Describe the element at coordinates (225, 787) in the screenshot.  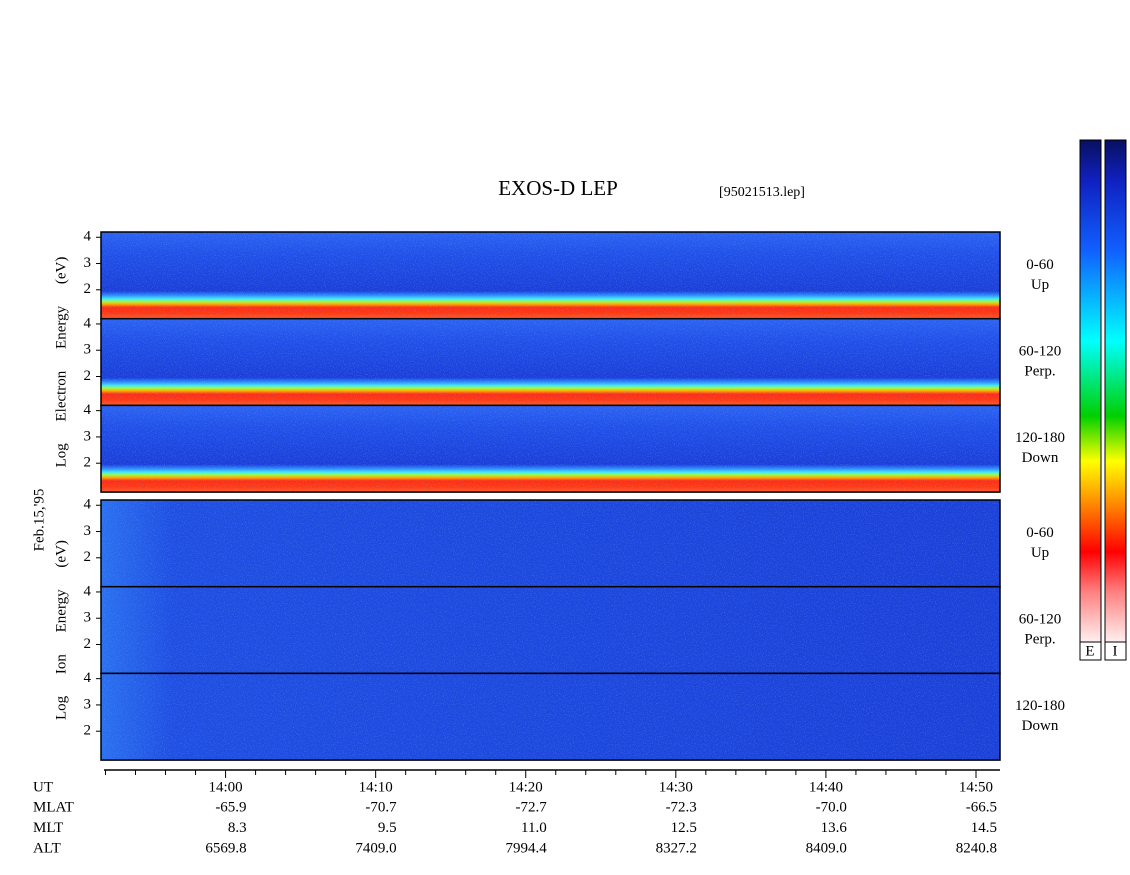
I see `x-tick-label: 14:00` at that location.